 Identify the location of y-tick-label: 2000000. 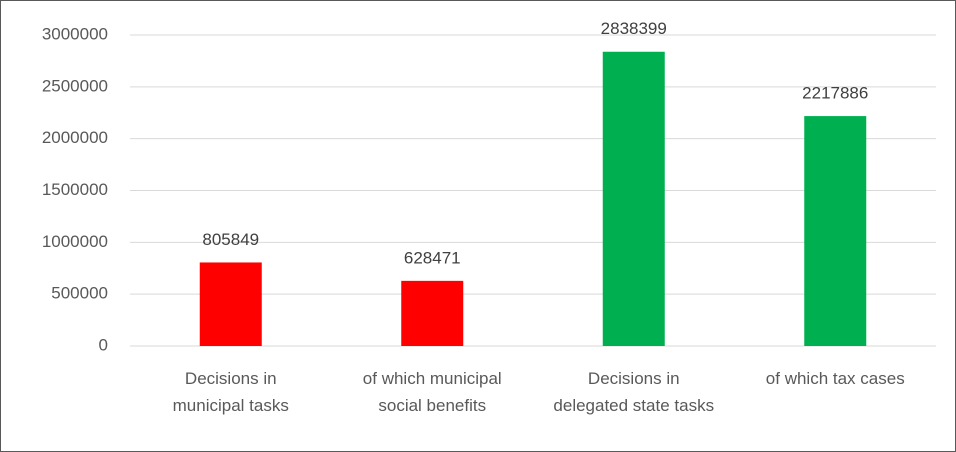
(75, 137).